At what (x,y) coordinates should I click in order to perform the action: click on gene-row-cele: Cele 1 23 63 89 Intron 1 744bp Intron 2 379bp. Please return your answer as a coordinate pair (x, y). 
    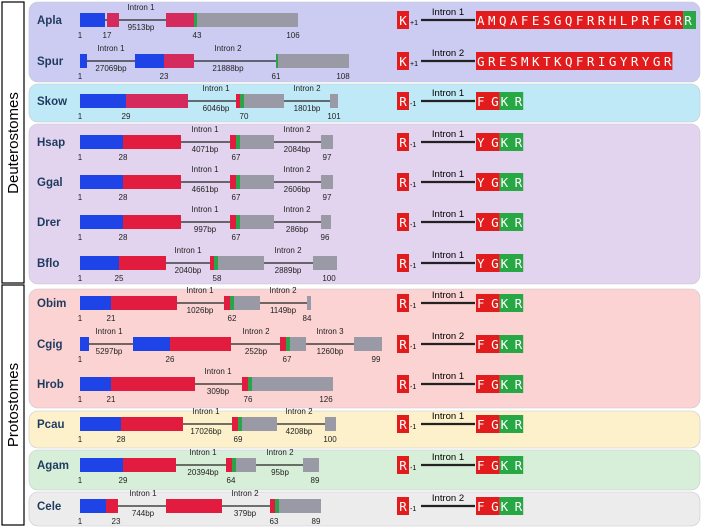
    Looking at the image, I should click on (179, 507).